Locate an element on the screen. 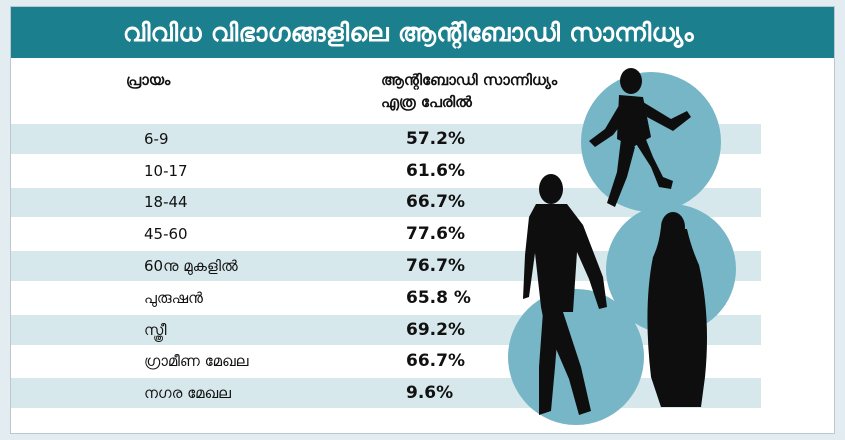  column-header-antibody-line2: എത്ര പേരിൽ is located at coordinates (426, 102).